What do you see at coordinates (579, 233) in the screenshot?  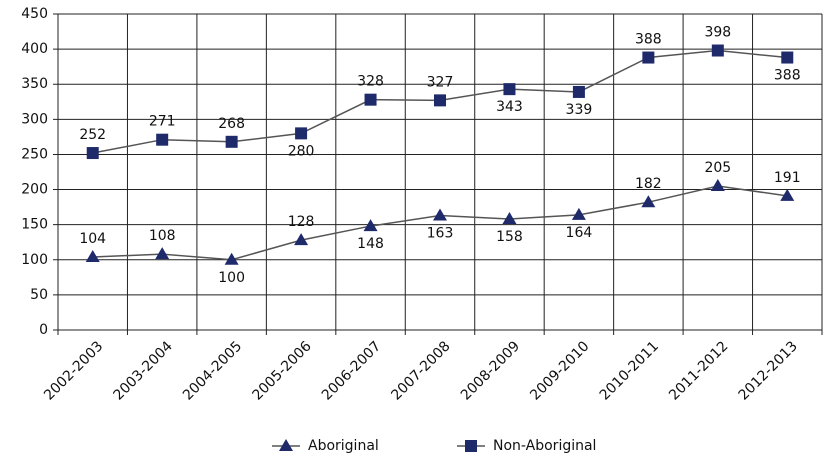 I see `data-label: 164` at bounding box center [579, 233].